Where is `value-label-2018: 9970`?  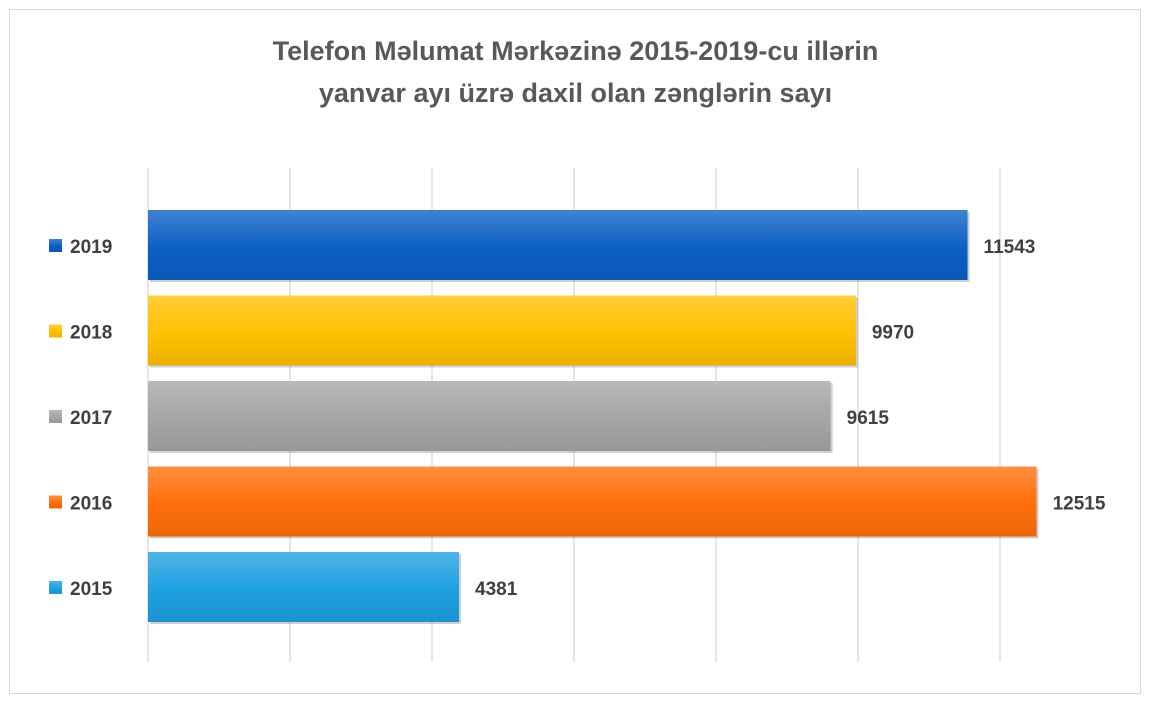 value-label-2018: 9970 is located at coordinates (893, 333).